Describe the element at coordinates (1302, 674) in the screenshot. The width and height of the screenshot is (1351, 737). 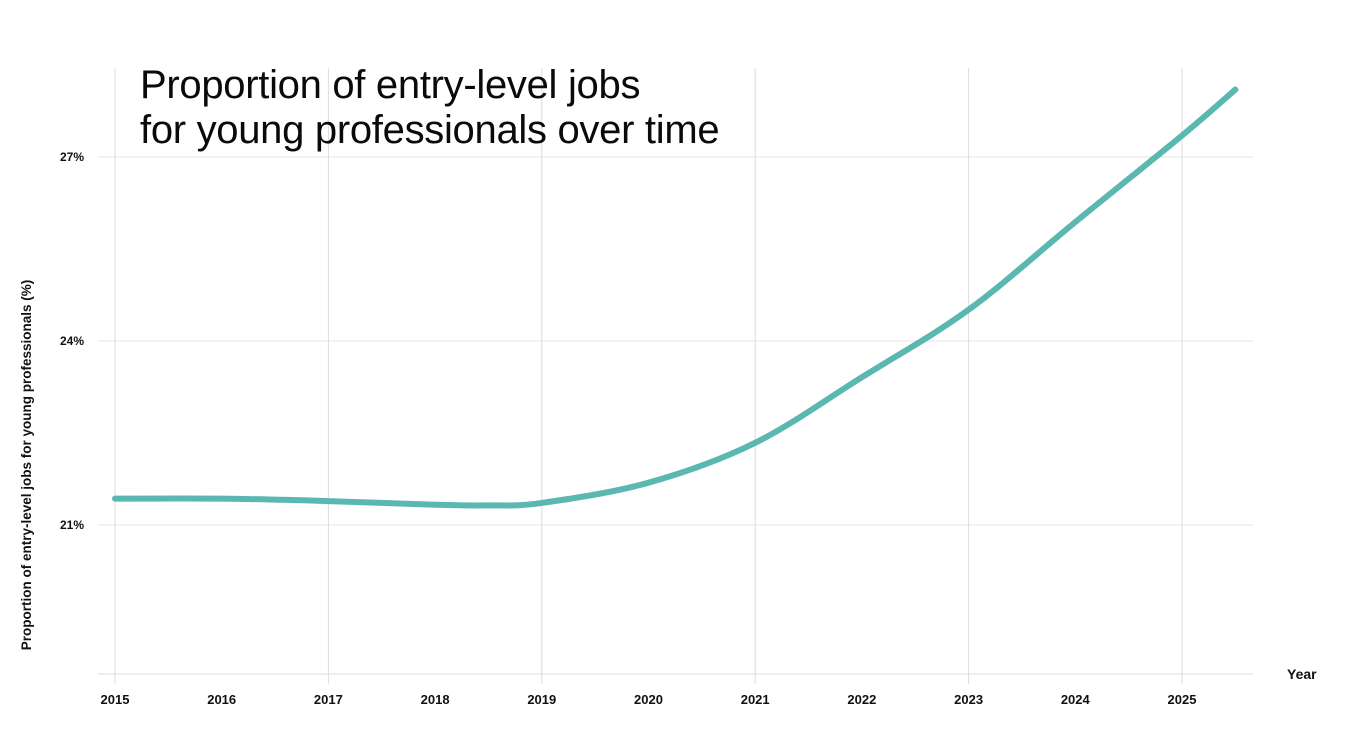
I see `x-axis-label: Year` at that location.